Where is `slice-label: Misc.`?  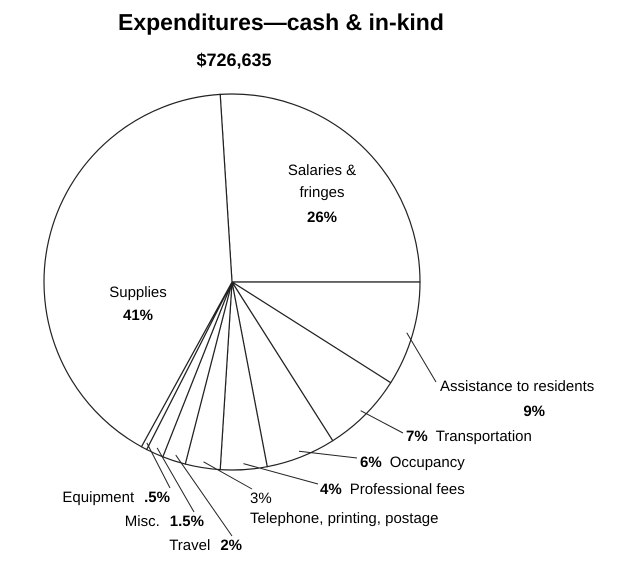
slice-label: Misc. is located at coordinates (142, 521).